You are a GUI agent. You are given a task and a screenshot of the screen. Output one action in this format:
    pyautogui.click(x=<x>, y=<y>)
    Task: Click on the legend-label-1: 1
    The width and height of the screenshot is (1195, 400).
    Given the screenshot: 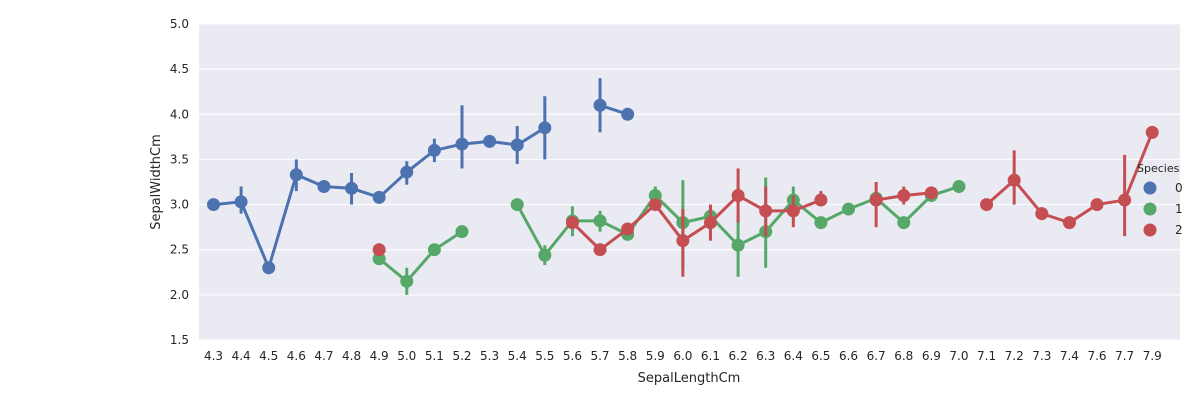 What is the action you would take?
    pyautogui.click(x=1179, y=209)
    